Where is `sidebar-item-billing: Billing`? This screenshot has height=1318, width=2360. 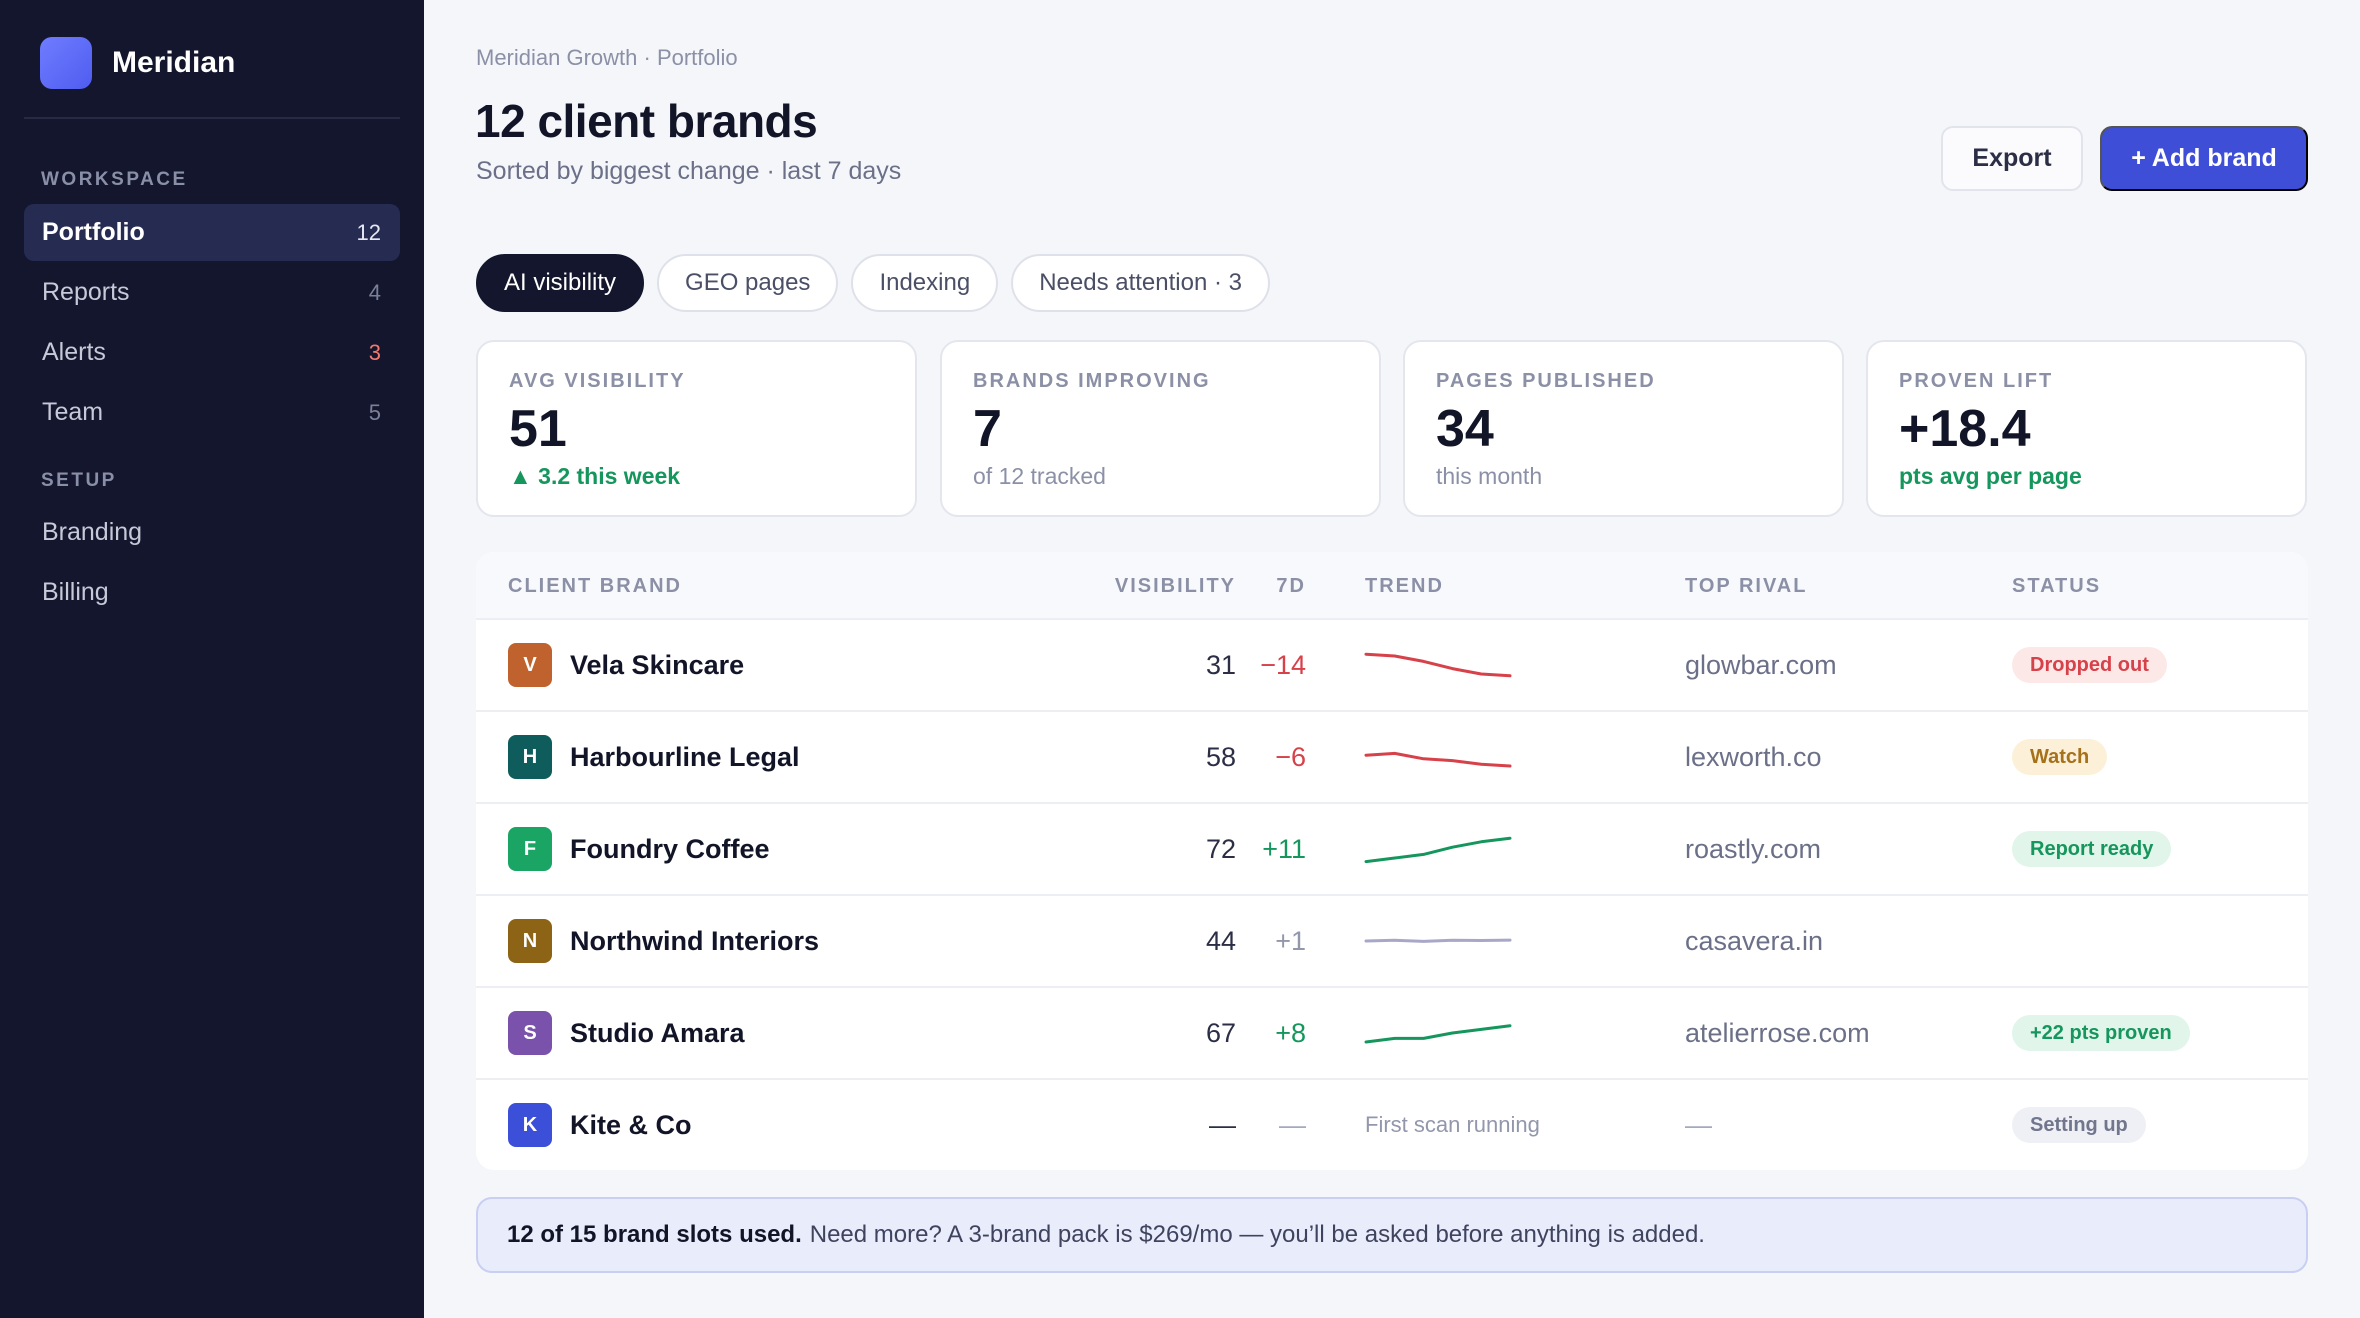
sidebar-item-billing: Billing is located at coordinates (212, 592).